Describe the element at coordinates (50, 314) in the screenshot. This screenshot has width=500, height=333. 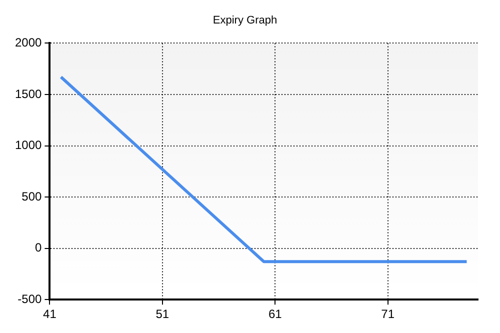
I see `x-tick-label: 41` at that location.